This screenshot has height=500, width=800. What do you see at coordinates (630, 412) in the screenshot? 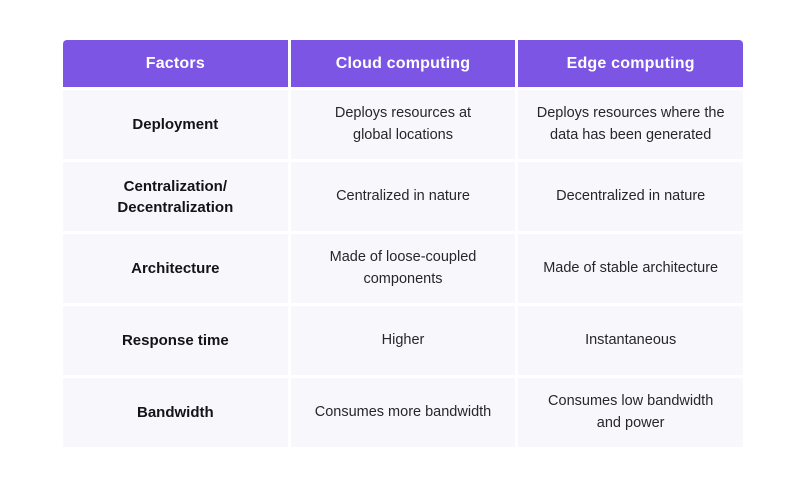
I see `edge-cell: Consumes low bandwidth and power` at bounding box center [630, 412].